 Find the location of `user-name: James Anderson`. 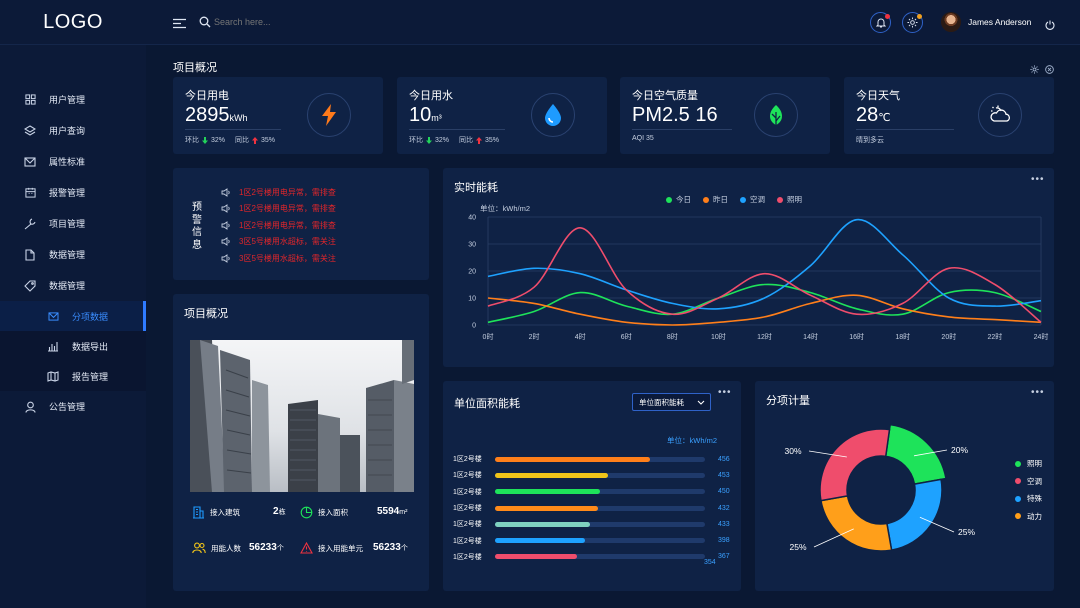

user-name: James Anderson is located at coordinates (1000, 22).